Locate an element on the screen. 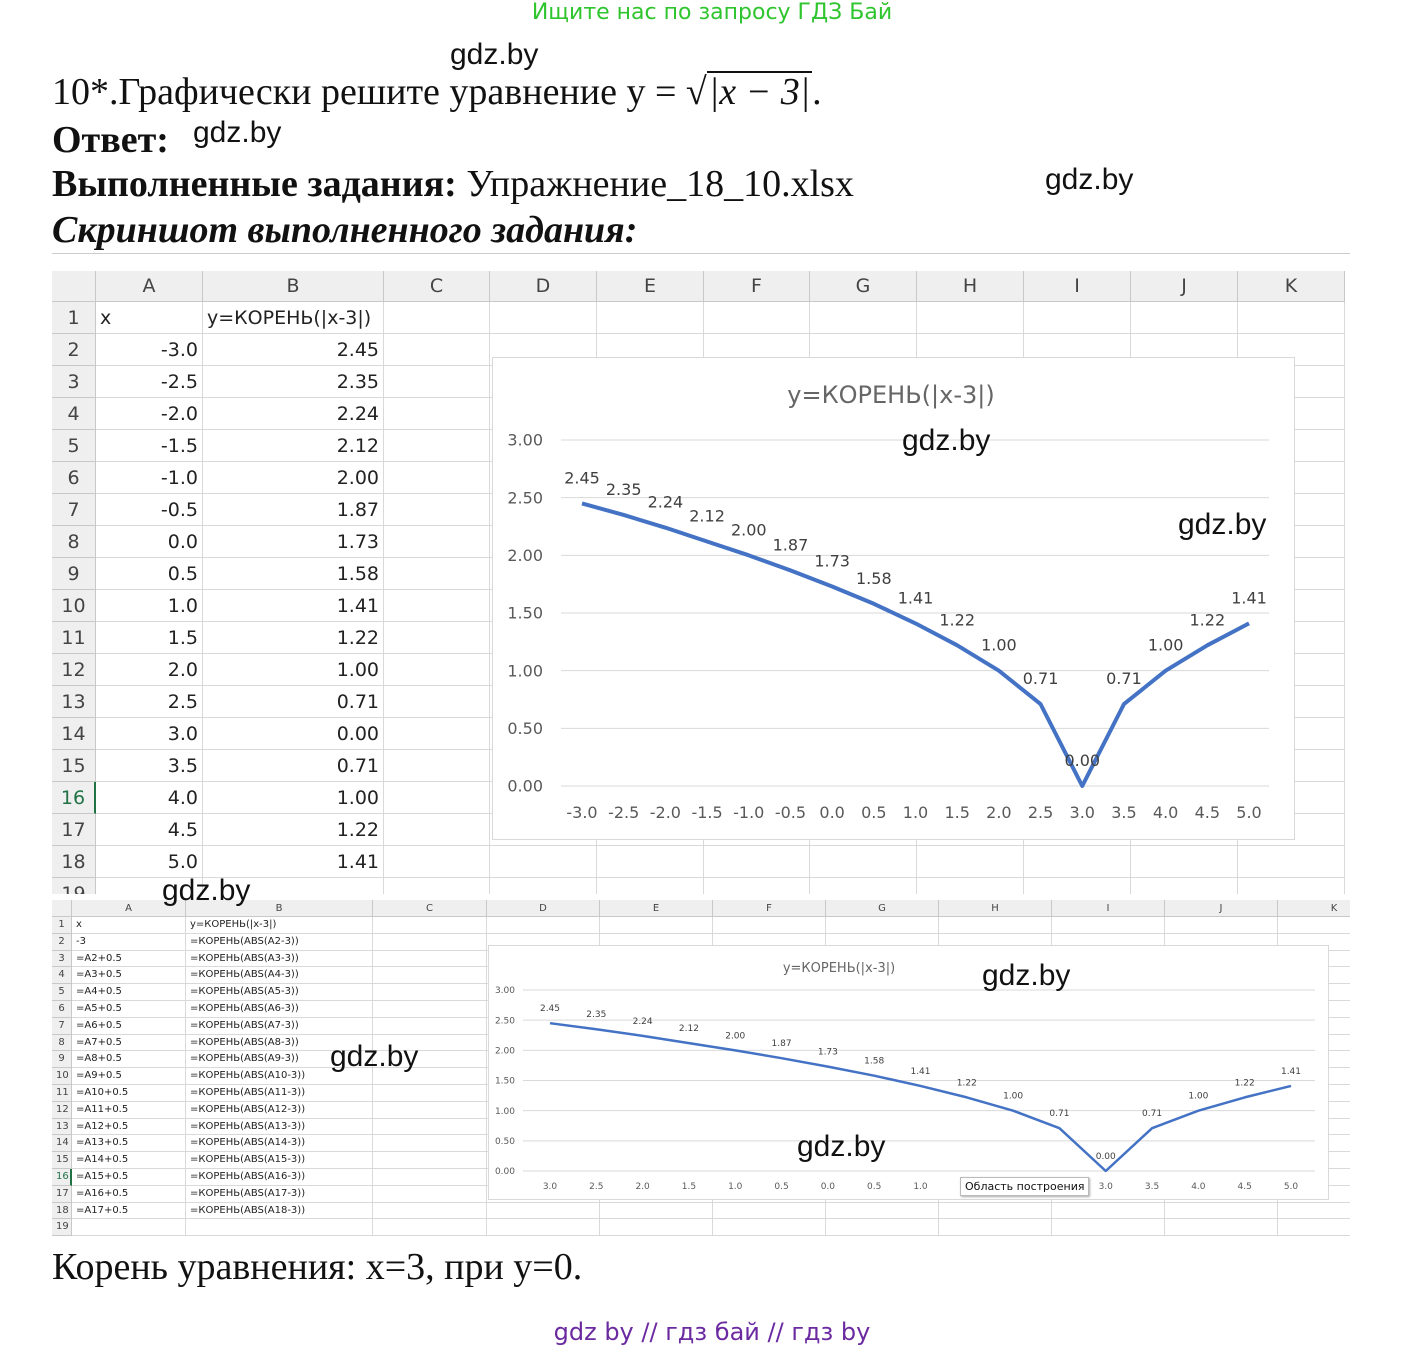 This screenshot has width=1424, height=1349. cell-c19 is located at coordinates (437, 886).